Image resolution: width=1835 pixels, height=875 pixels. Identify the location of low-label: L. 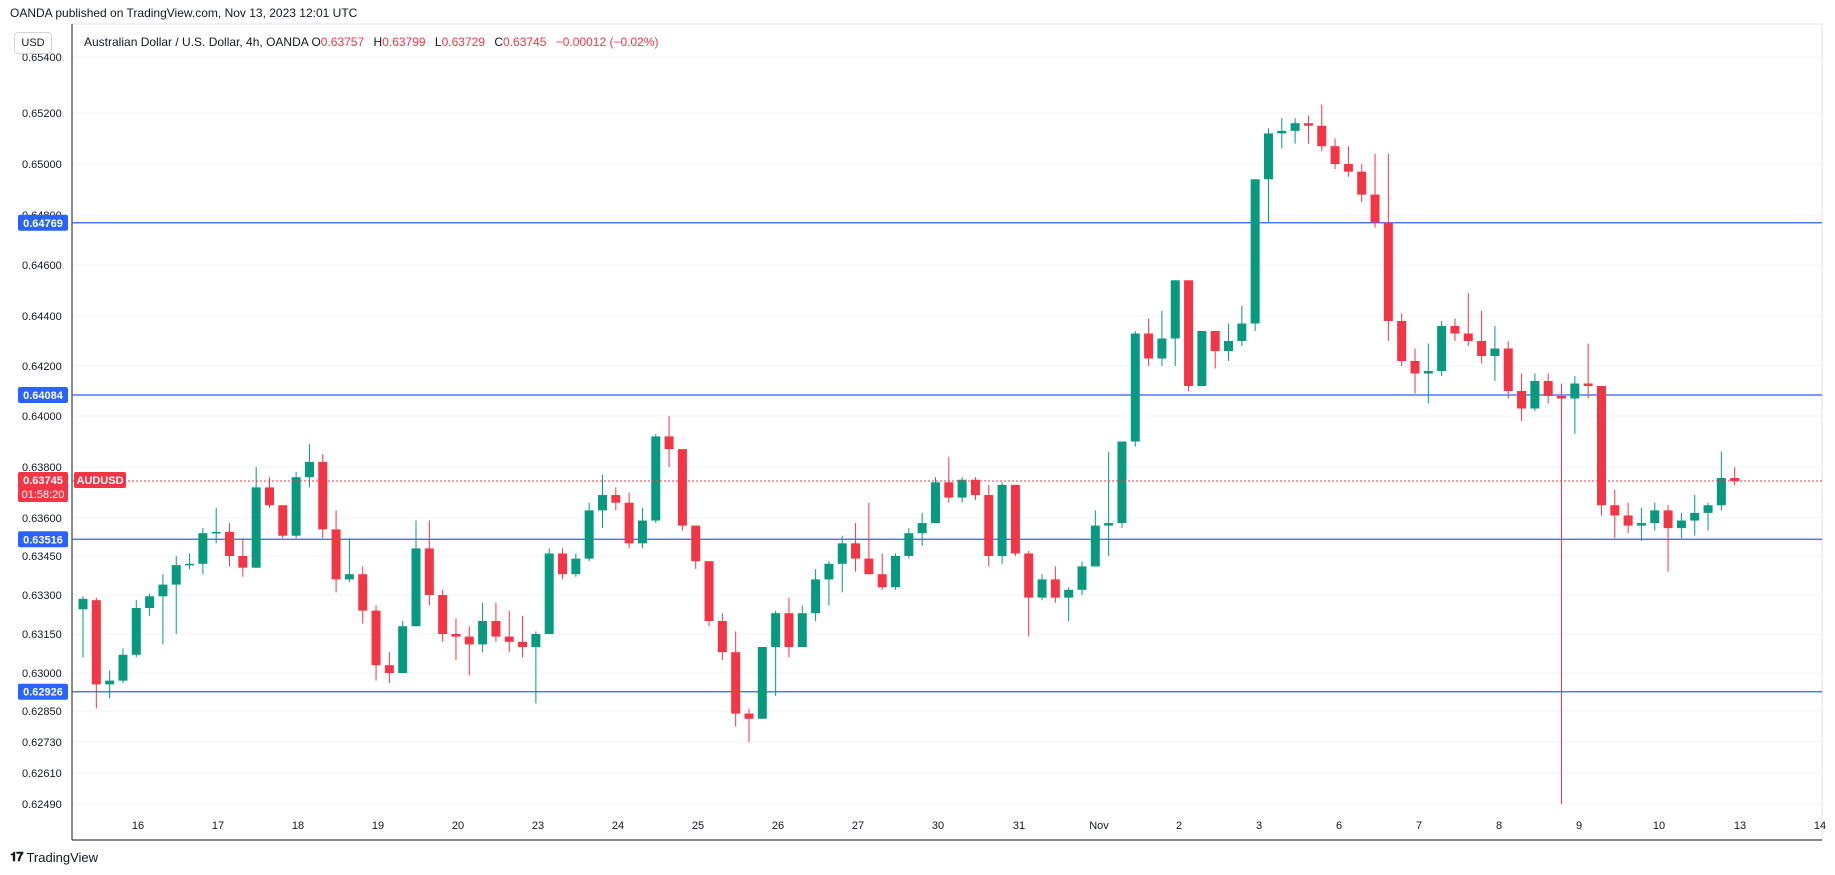
(438, 42).